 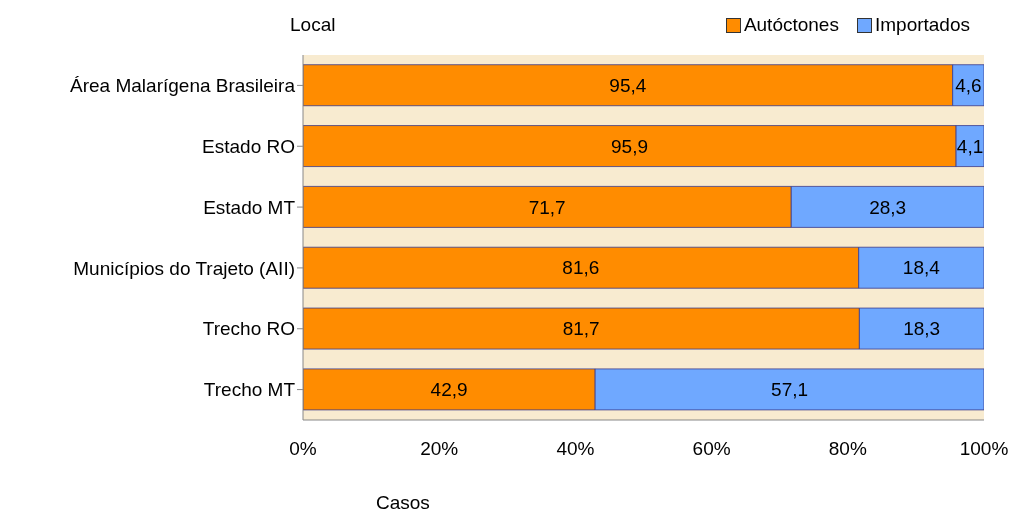 What do you see at coordinates (922, 25) in the screenshot?
I see `legend-label: Importados` at bounding box center [922, 25].